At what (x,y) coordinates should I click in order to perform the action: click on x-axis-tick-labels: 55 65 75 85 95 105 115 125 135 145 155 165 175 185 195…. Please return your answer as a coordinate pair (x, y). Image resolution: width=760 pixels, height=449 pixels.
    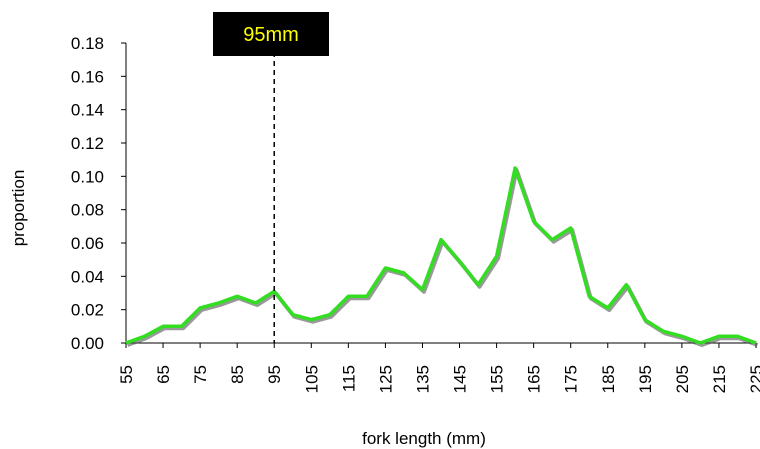
    Looking at the image, I should click on (438, 379).